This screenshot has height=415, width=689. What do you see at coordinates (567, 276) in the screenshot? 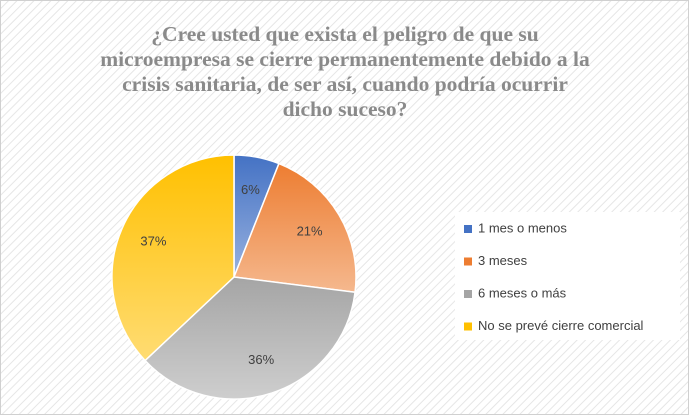
I see `legend-box` at bounding box center [567, 276].